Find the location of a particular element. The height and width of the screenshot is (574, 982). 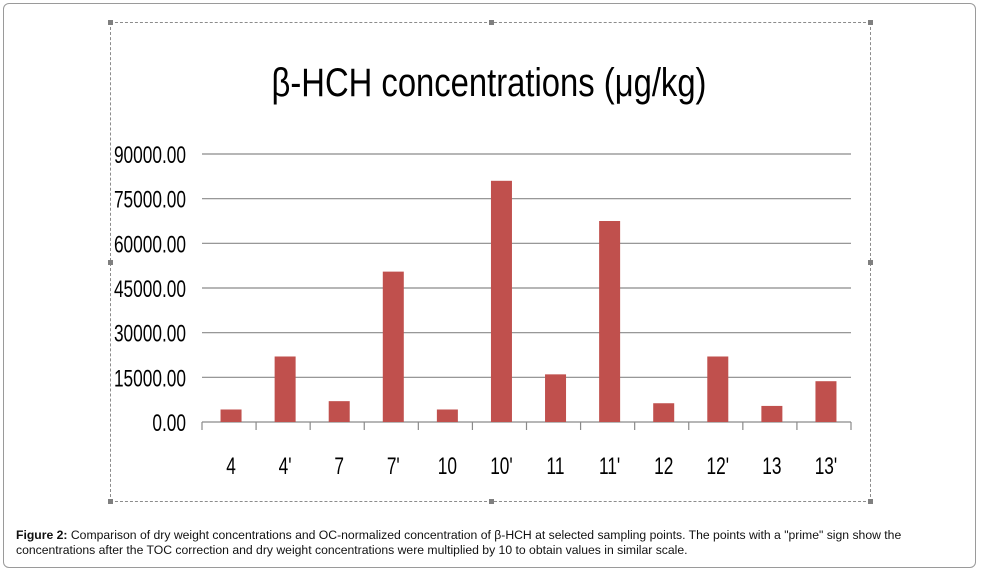

x-tick-label: 10' is located at coordinates (501, 466).